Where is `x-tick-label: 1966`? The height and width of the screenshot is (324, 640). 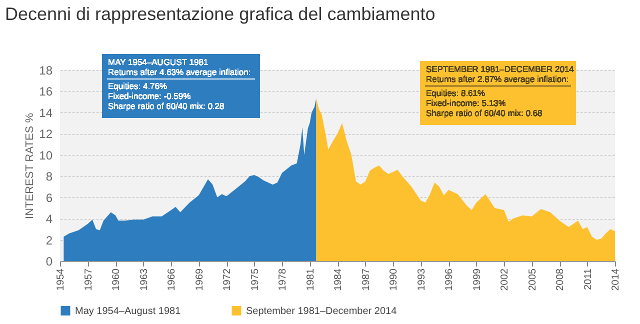
x-tick-label: 1966 is located at coordinates (172, 279).